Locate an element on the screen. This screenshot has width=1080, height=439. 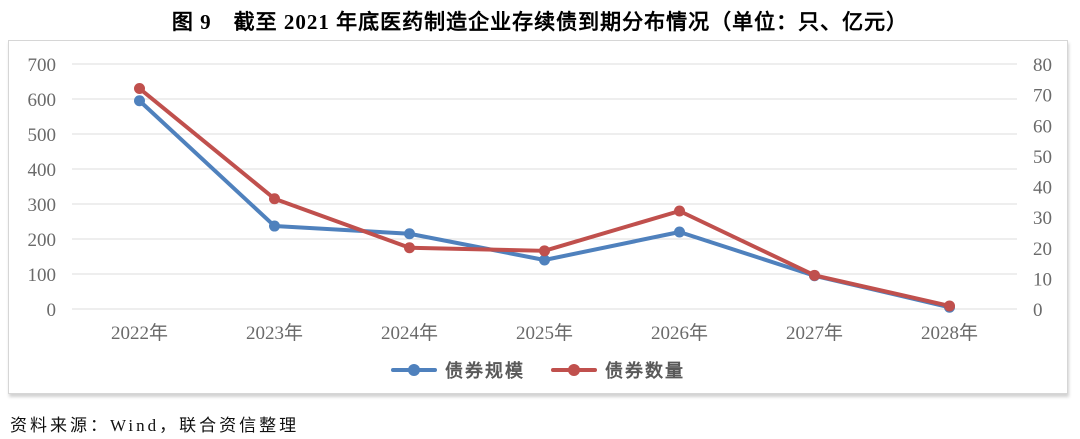
svg-text: 20 is located at coordinates (1042, 249).